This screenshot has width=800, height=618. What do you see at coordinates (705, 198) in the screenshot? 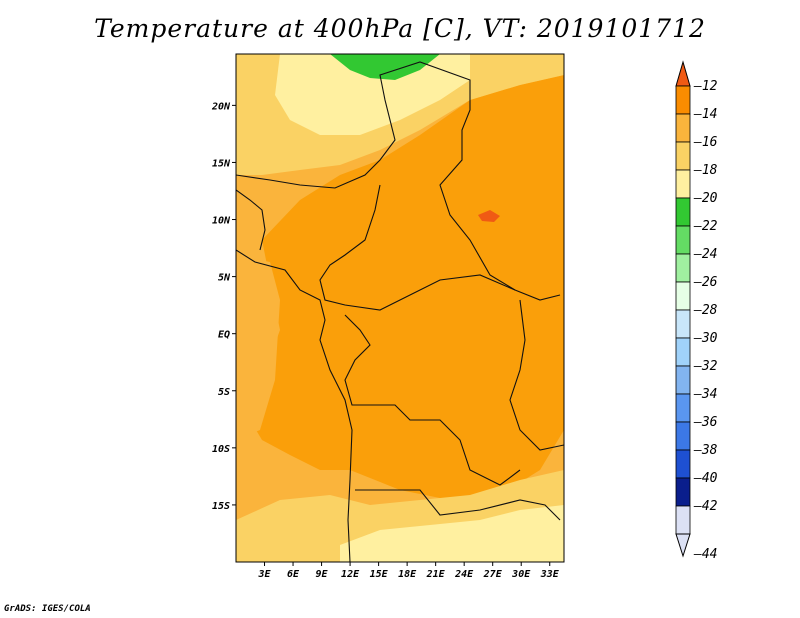
I see `colorbar-label: –20` at bounding box center [705, 198].